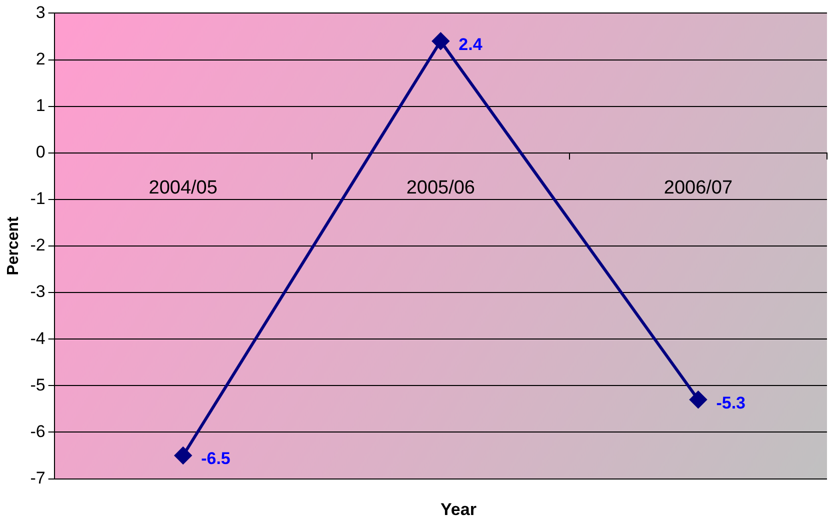  What do you see at coordinates (41, 106) in the screenshot?
I see `y-tick-label: 1` at bounding box center [41, 106].